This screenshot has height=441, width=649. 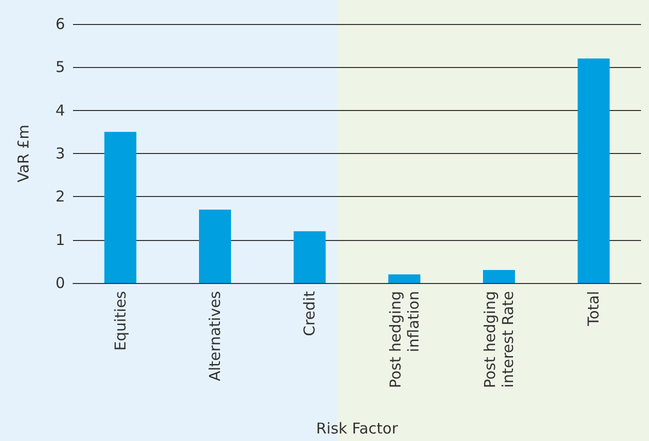 What do you see at coordinates (60, 24) in the screenshot?
I see `y-tick-label: 6` at bounding box center [60, 24].